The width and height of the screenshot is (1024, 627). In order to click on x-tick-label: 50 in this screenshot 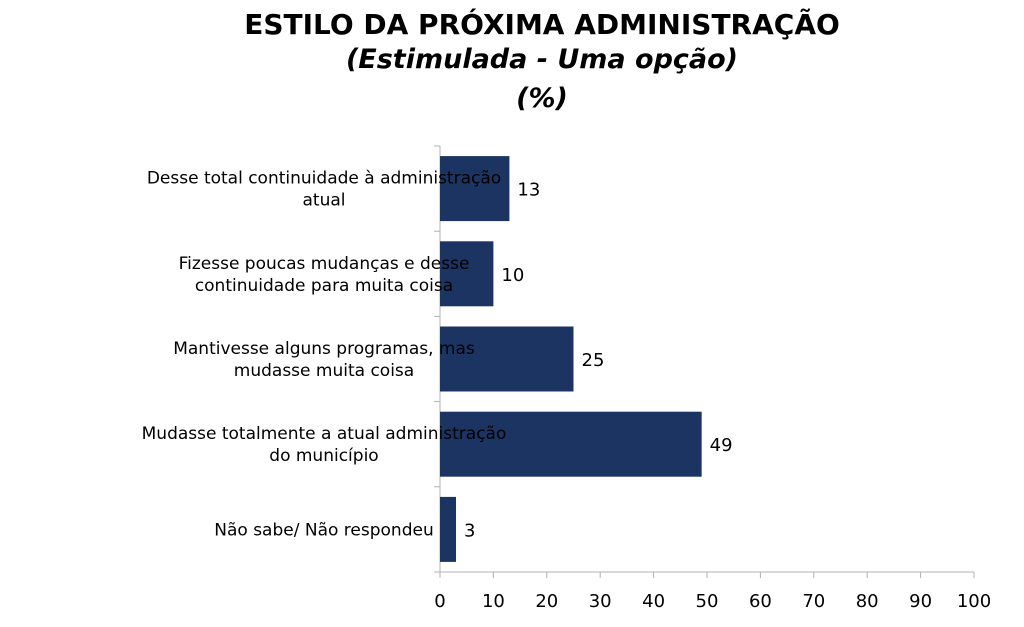, I will do `click(707, 601)`.